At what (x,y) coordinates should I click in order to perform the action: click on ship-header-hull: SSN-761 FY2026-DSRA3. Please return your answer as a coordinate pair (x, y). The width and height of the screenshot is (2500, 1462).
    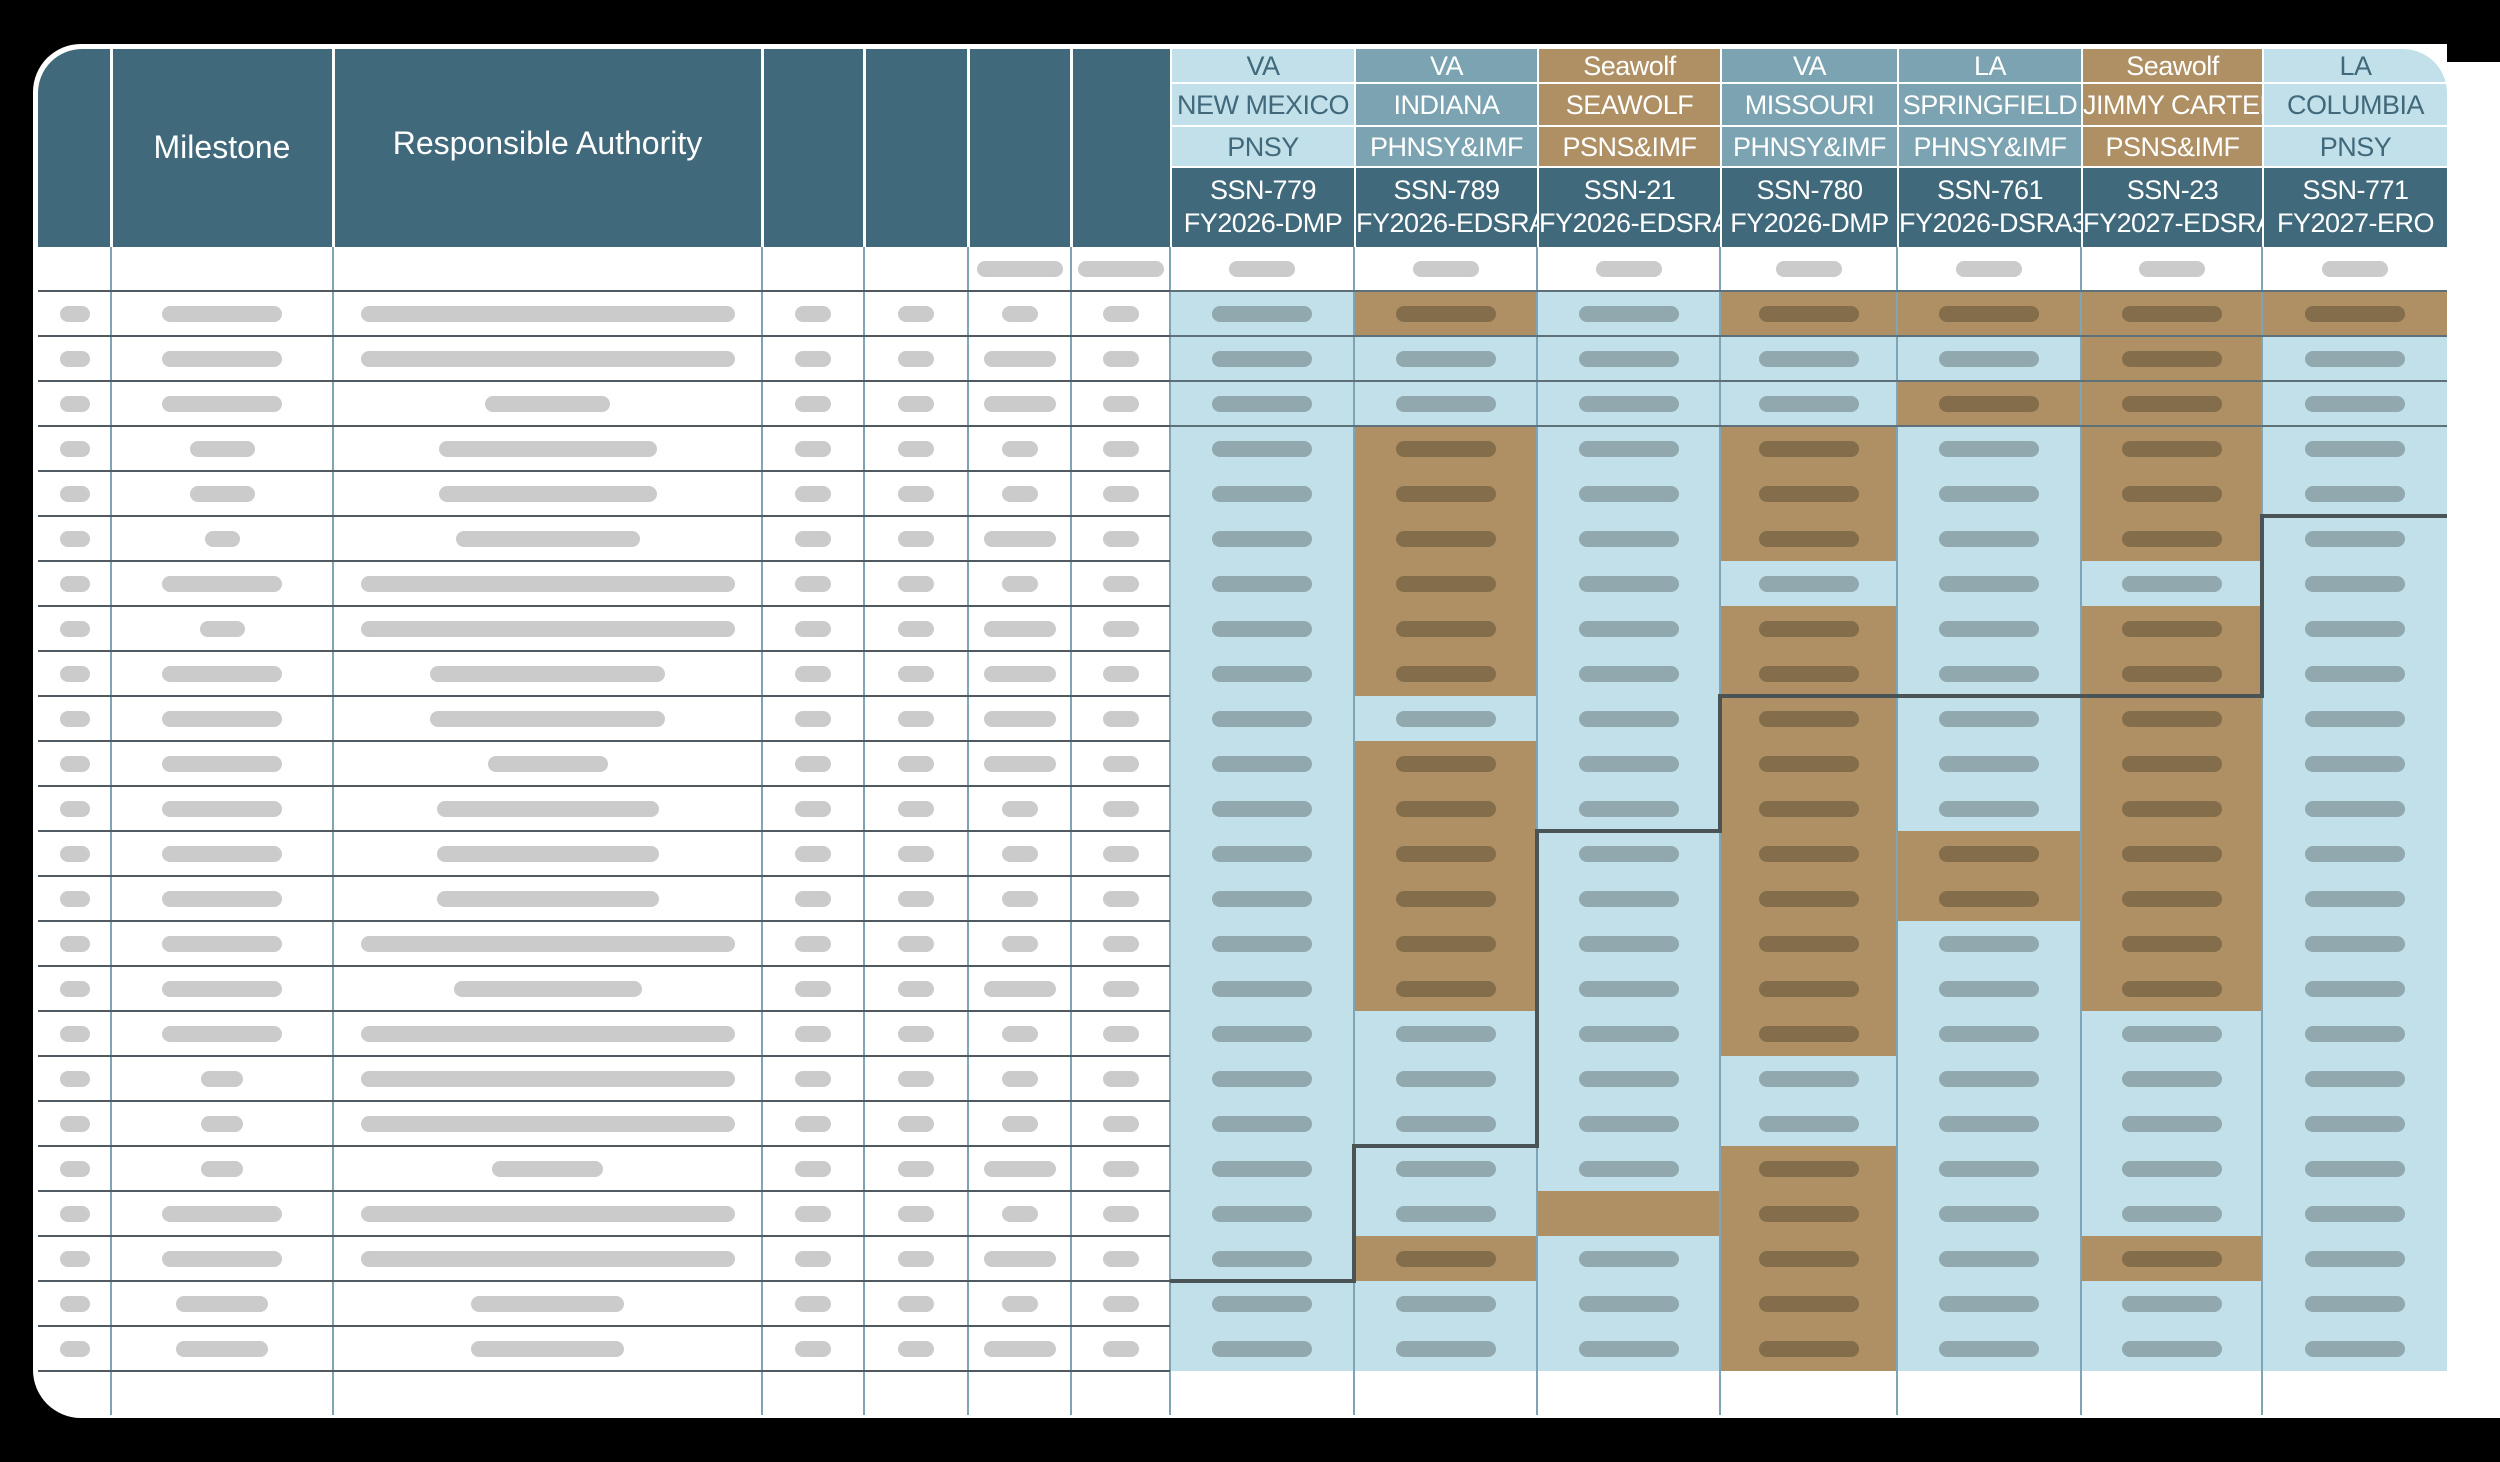
    Looking at the image, I should click on (1989, 207).